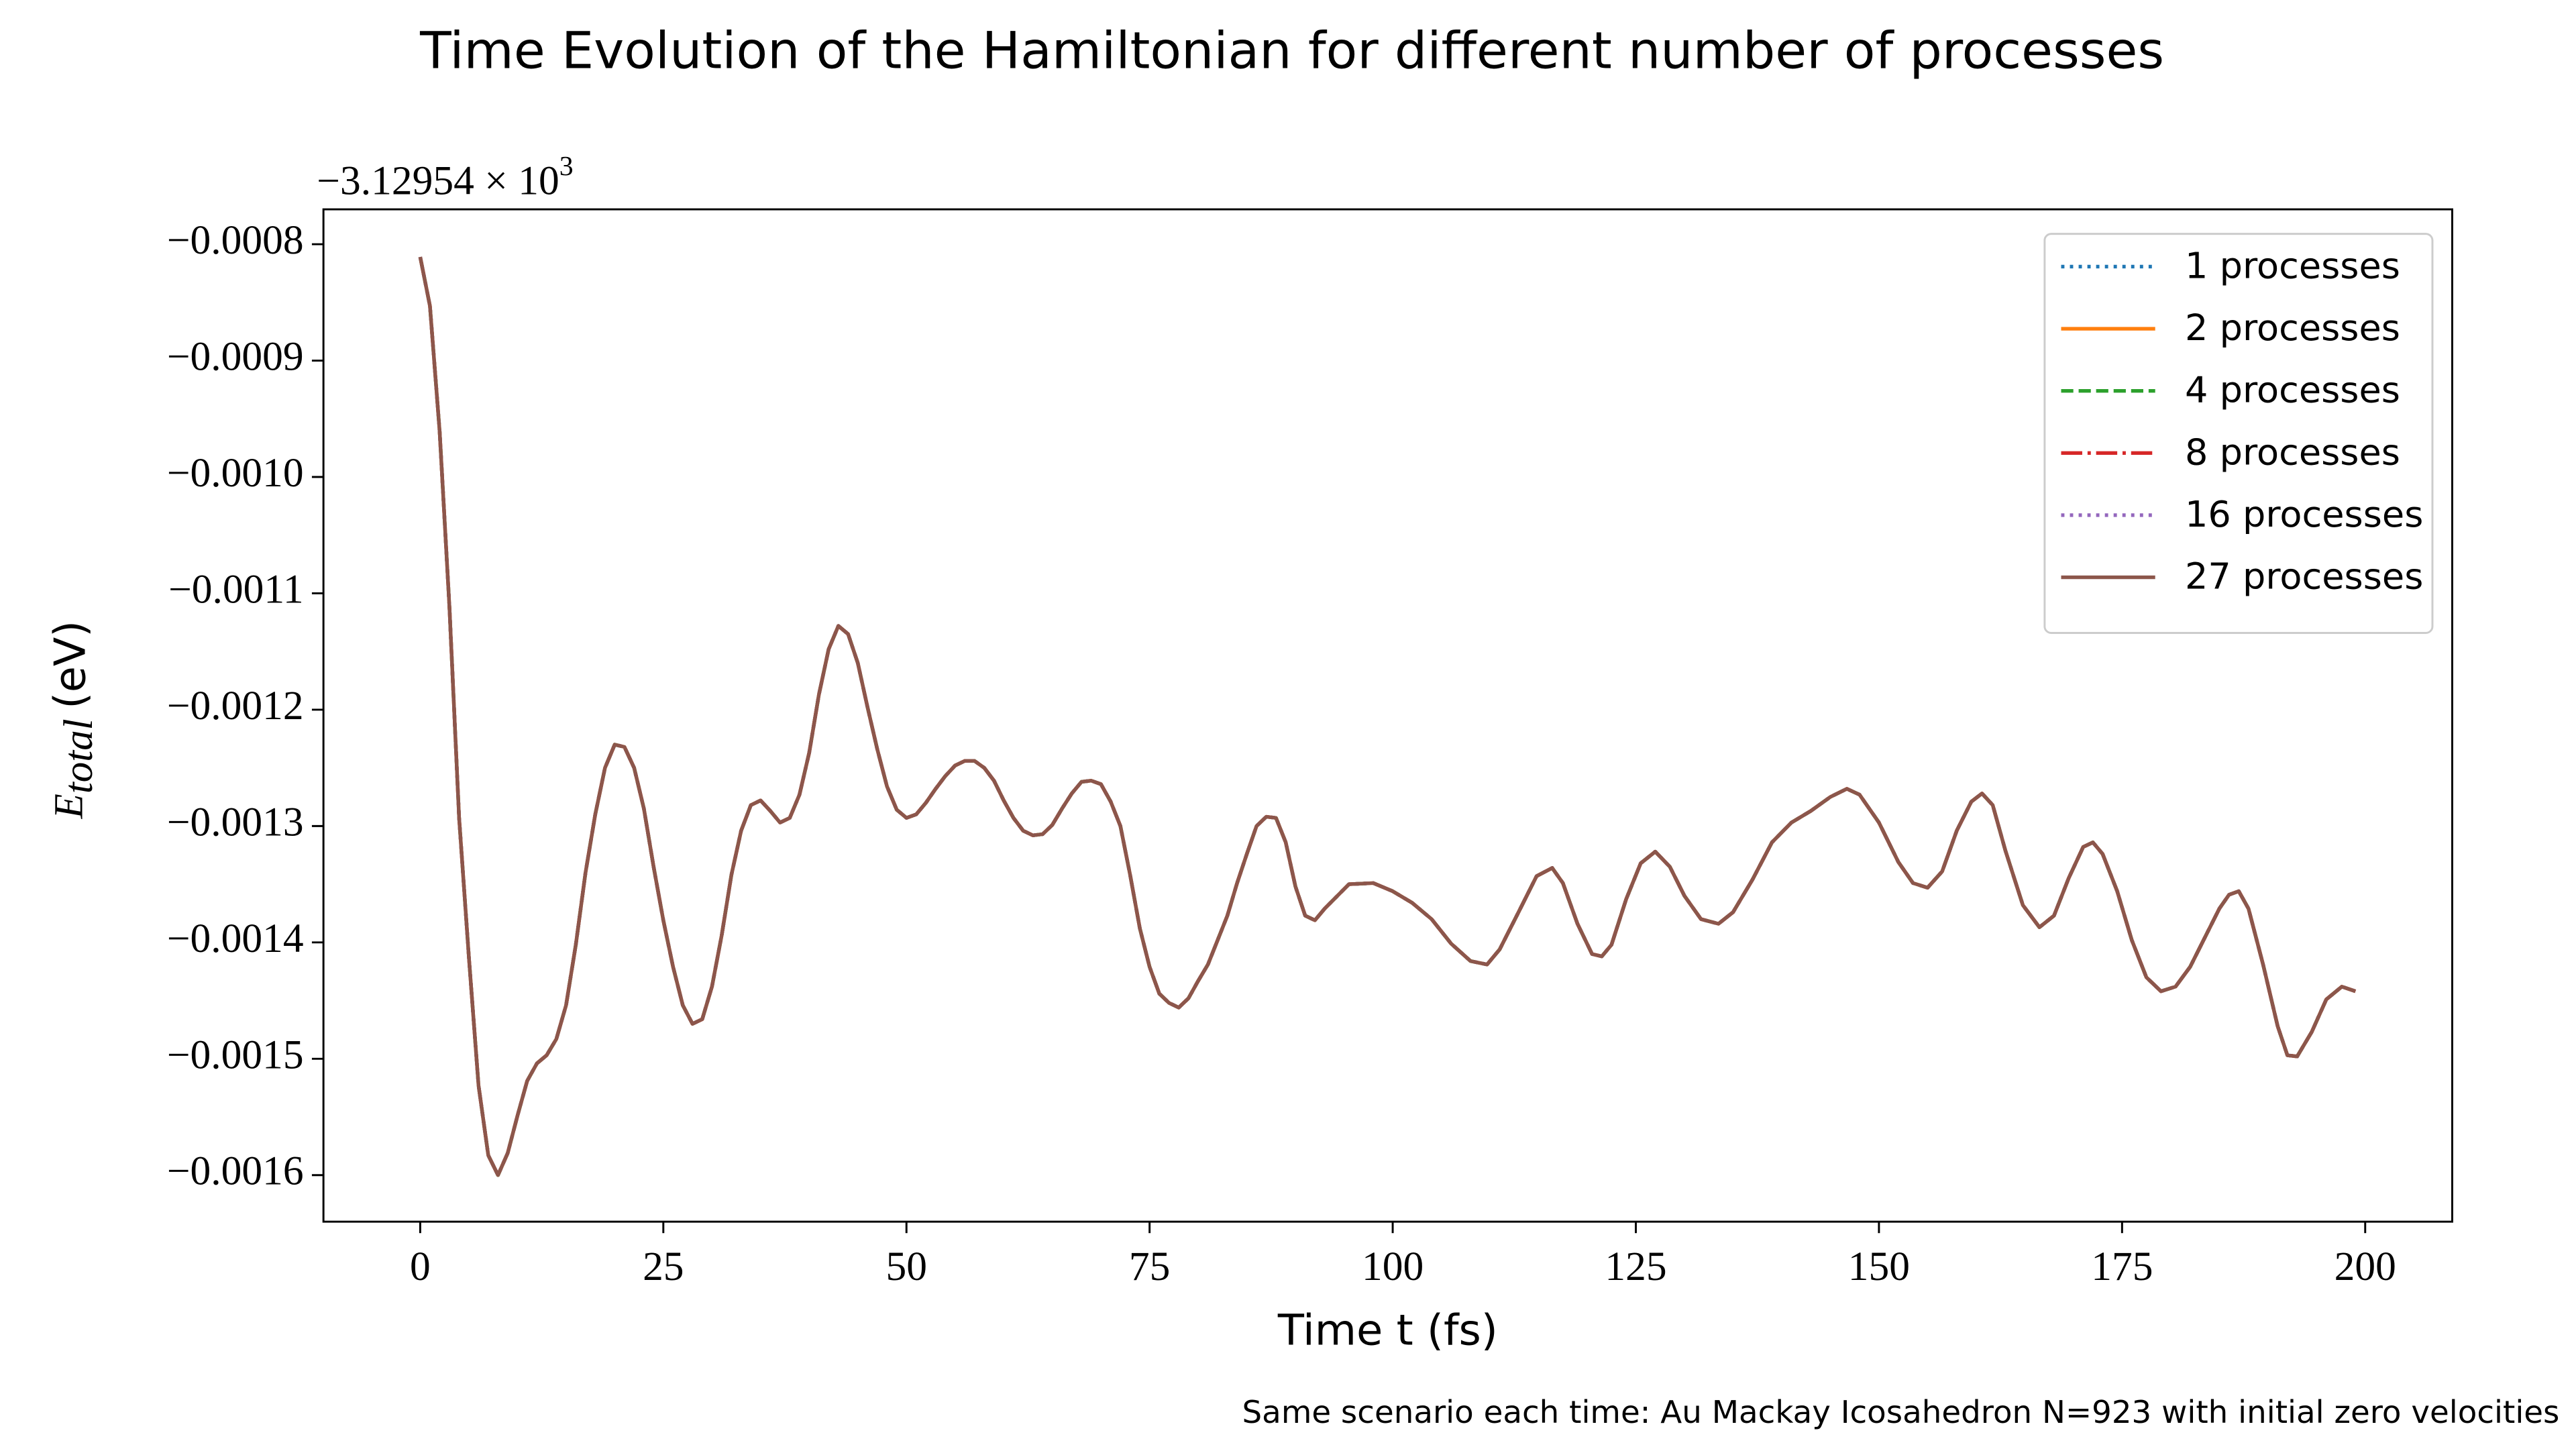 Image resolution: width=2576 pixels, height=1449 pixels. What do you see at coordinates (70, 665) in the screenshot?
I see `y-label-unit: (eV)` at bounding box center [70, 665].